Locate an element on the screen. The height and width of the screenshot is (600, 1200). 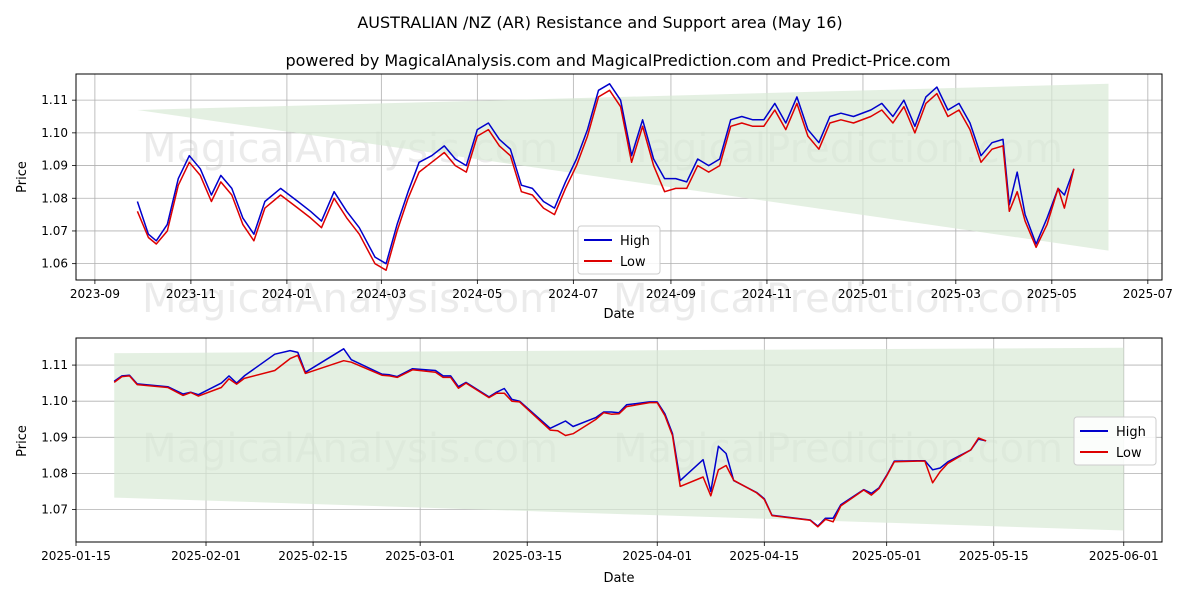
top-x-tick-label: 2024-01 is located at coordinates (287, 294).